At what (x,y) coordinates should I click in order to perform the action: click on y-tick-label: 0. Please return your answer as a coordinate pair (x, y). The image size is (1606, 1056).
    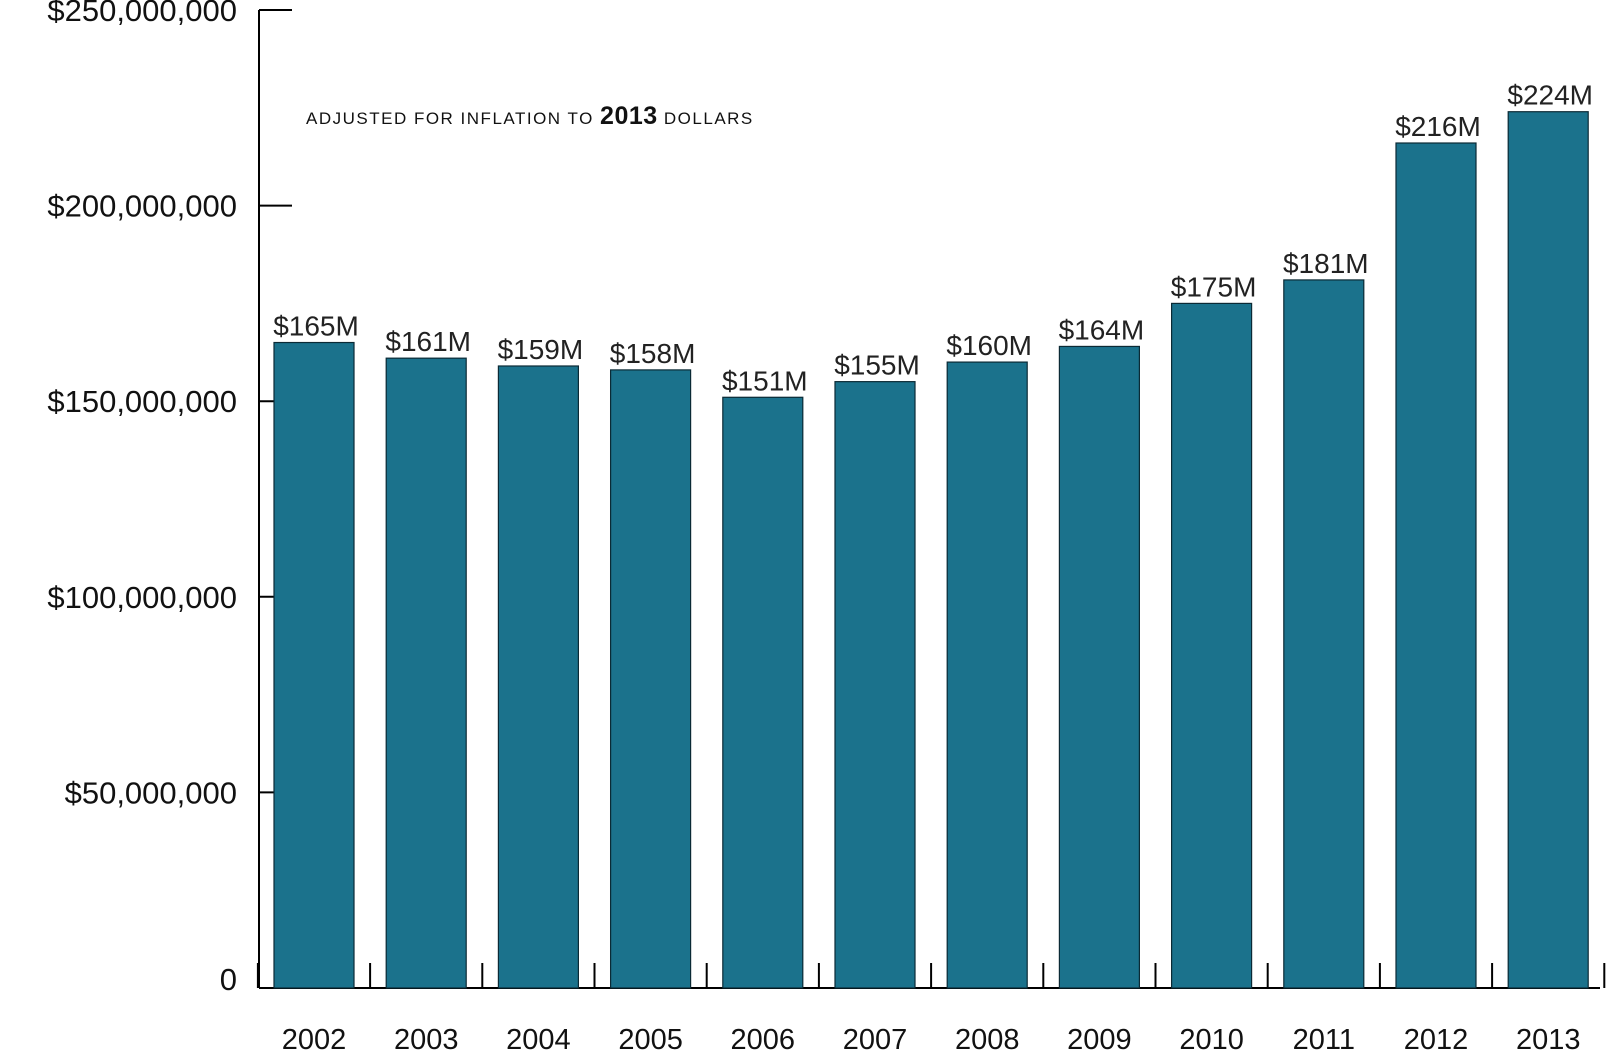
    Looking at the image, I should click on (228, 979).